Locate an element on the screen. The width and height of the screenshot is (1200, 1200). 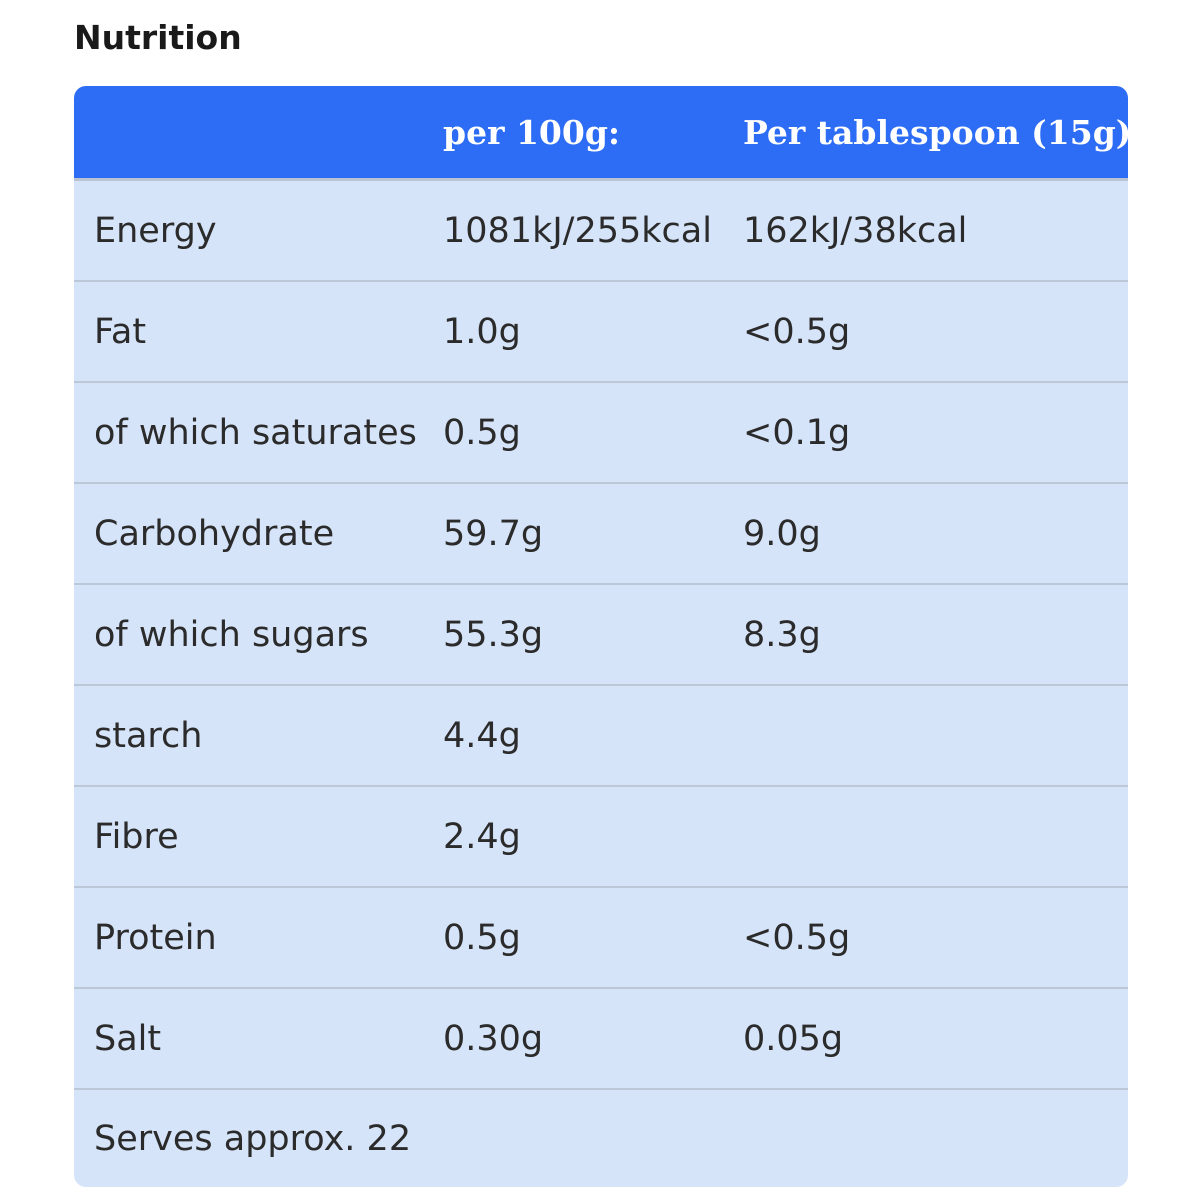
value-per-tablespoon: 0.05g is located at coordinates (925, 1039).